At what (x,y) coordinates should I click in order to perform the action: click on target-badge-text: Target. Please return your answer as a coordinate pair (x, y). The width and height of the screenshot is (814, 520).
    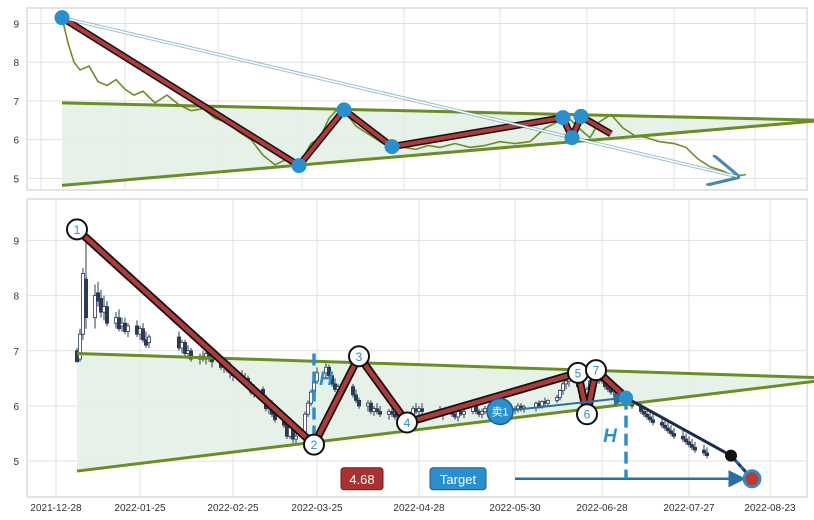
    Looking at the image, I should click on (458, 479).